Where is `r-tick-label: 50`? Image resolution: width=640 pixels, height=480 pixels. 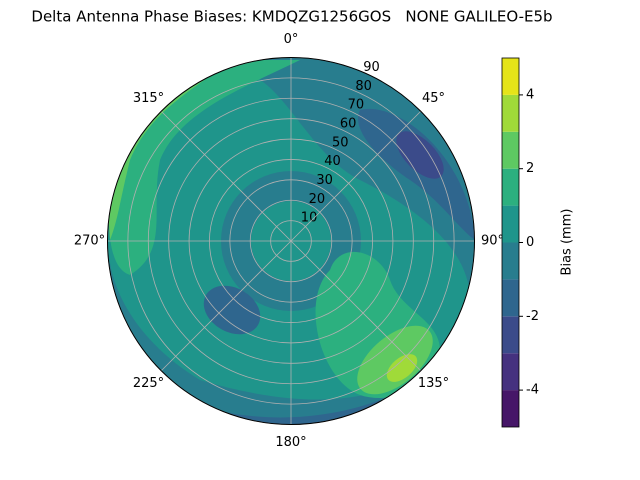
r-tick-label: 50 is located at coordinates (340, 142).